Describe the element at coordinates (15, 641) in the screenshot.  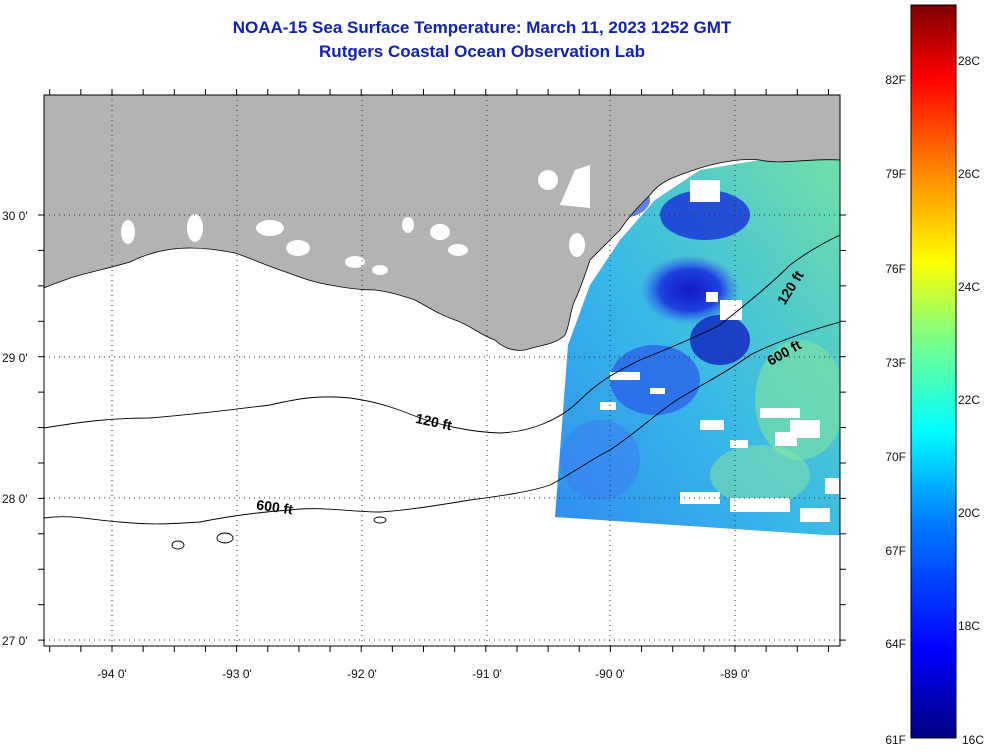
I see `lat-tick-label: 27 0'` at that location.